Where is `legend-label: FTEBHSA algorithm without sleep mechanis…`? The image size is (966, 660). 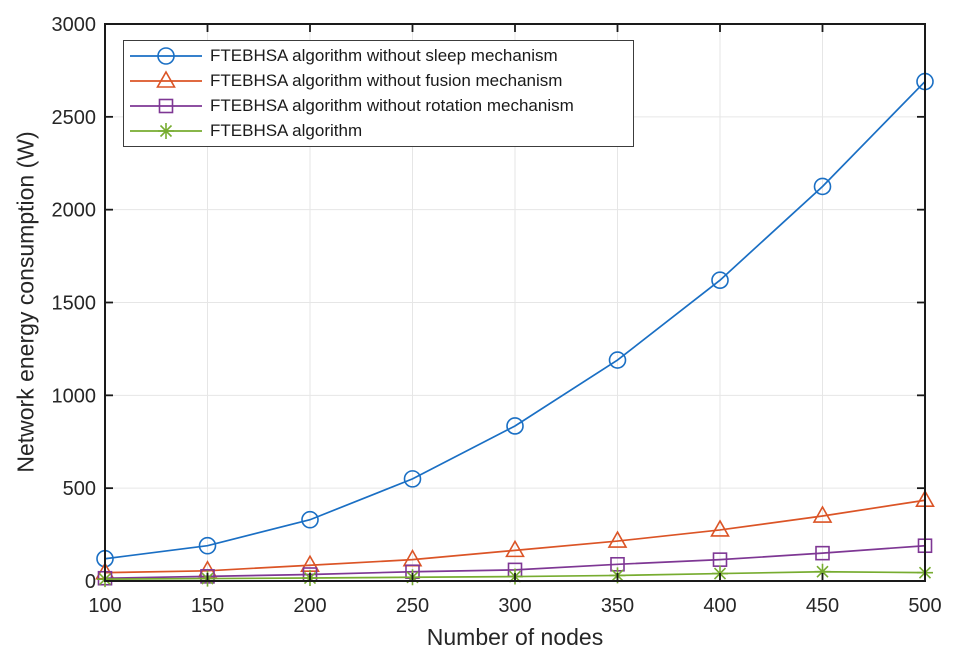
legend-label: FTEBHSA algorithm without sleep mechanis… is located at coordinates (384, 56).